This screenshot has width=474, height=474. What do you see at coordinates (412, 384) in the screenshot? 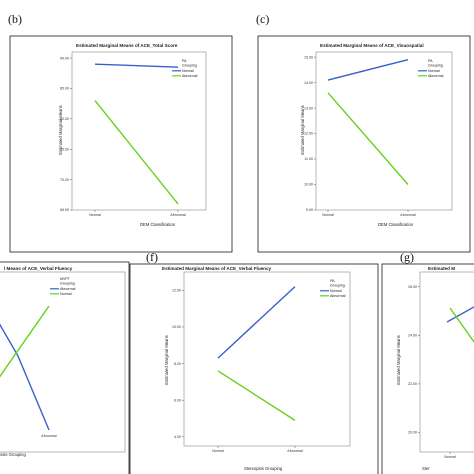
I see `panel-4-y-tick-label: 22.00` at bounding box center [412, 384].